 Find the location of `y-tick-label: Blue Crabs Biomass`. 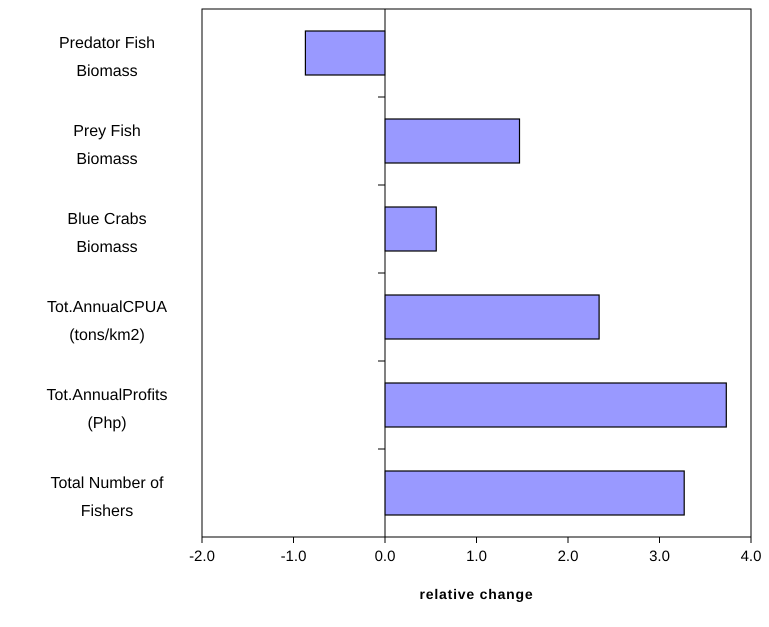

y-tick-label: Blue Crabs Biomass is located at coordinates (107, 233).